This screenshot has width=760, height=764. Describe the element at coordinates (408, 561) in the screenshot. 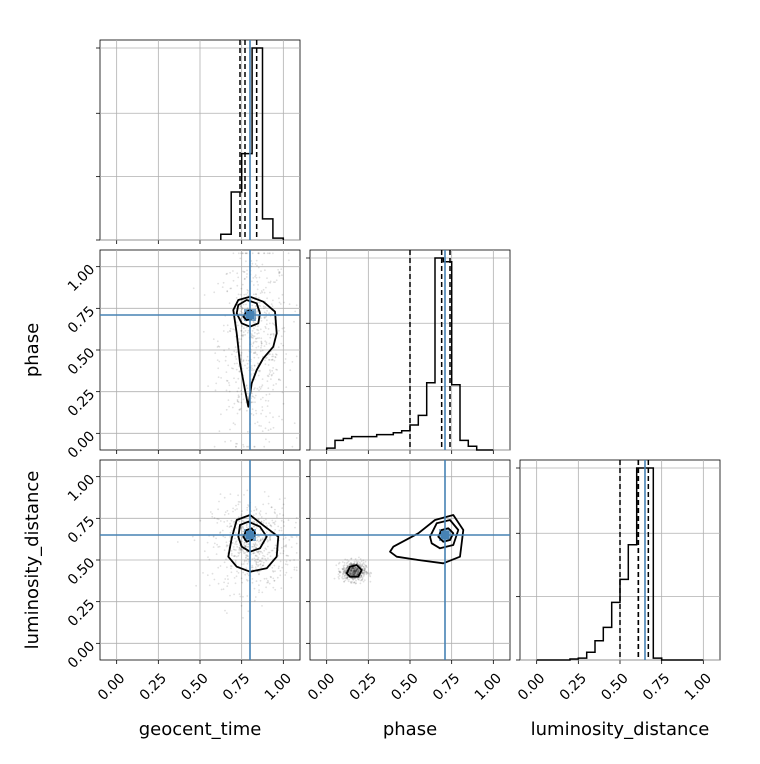

I see `scatter-lum-phase-axes` at that location.